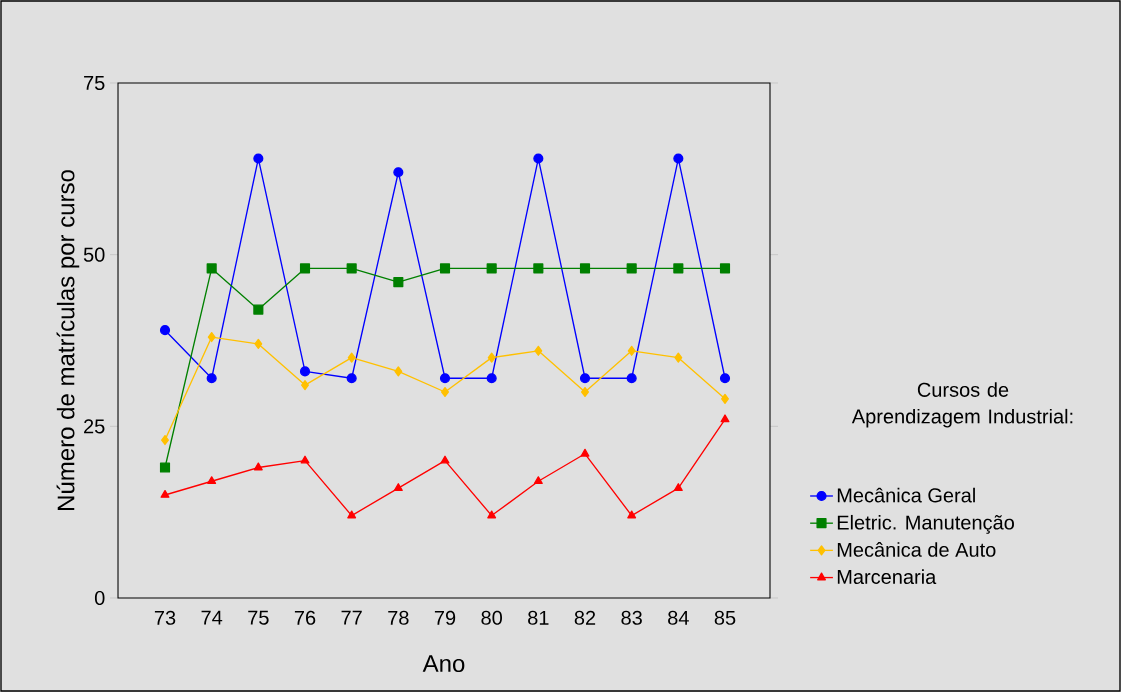  Describe the element at coordinates (94, 83) in the screenshot. I see `y-tick-label: 75` at that location.